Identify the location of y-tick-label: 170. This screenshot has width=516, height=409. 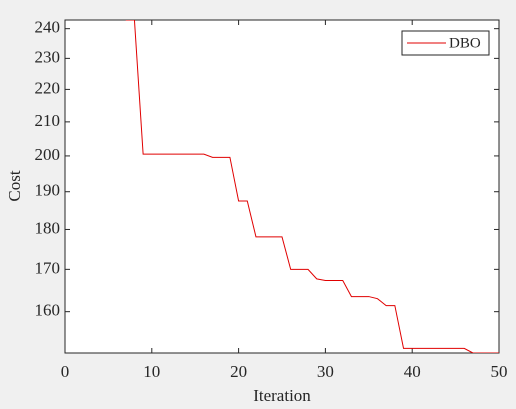
(48, 267).